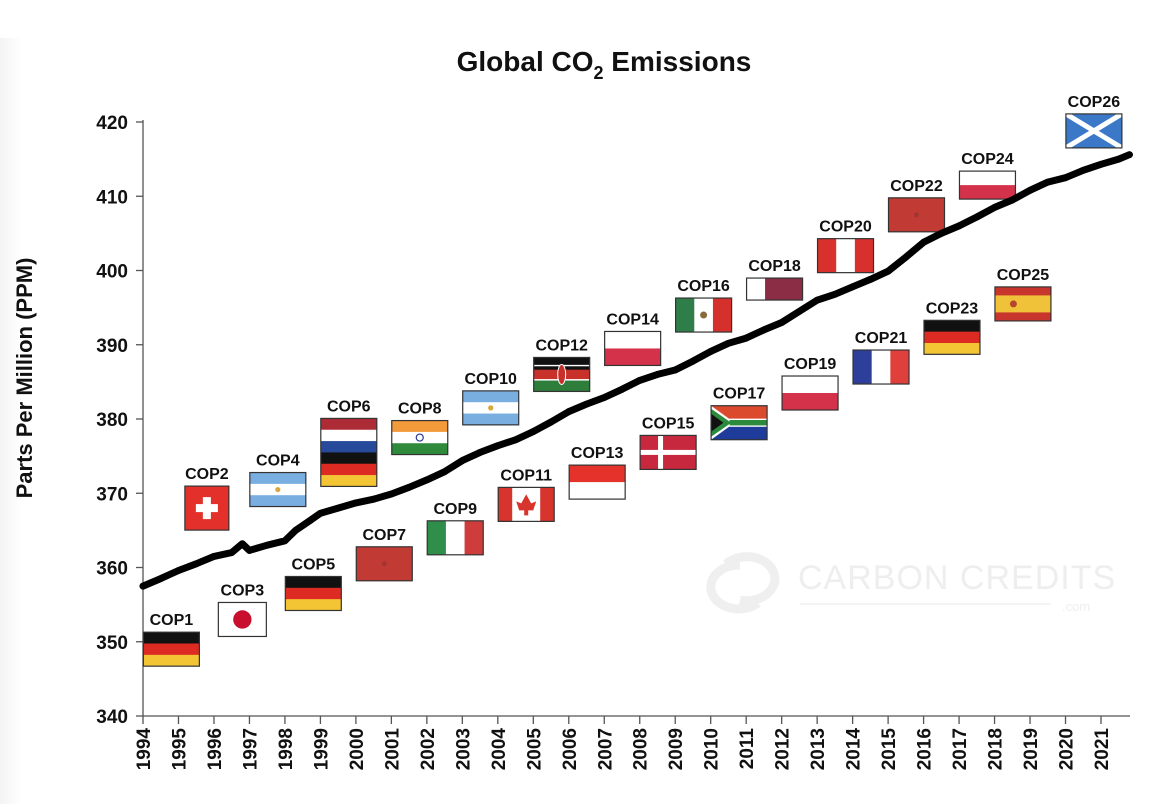 This screenshot has height=804, width=1160. What do you see at coordinates (599, 73) in the screenshot?
I see `title-subscript: 2` at bounding box center [599, 73].